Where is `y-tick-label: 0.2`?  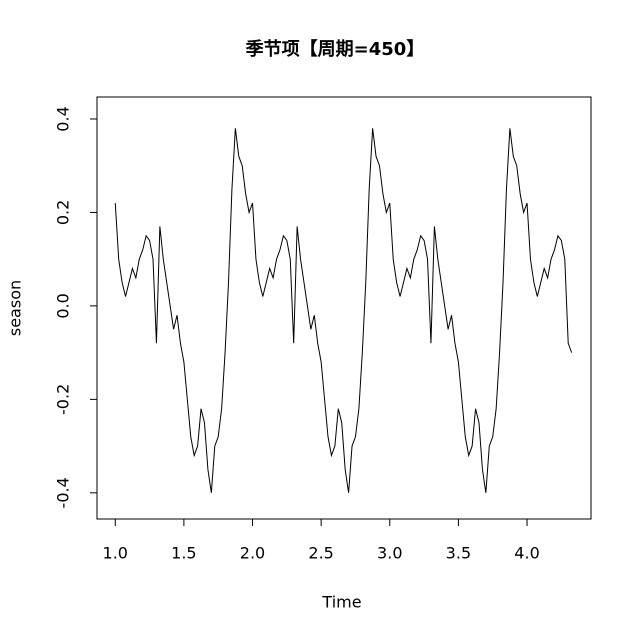
y-tick-label: 0.2 is located at coordinates (63, 212).